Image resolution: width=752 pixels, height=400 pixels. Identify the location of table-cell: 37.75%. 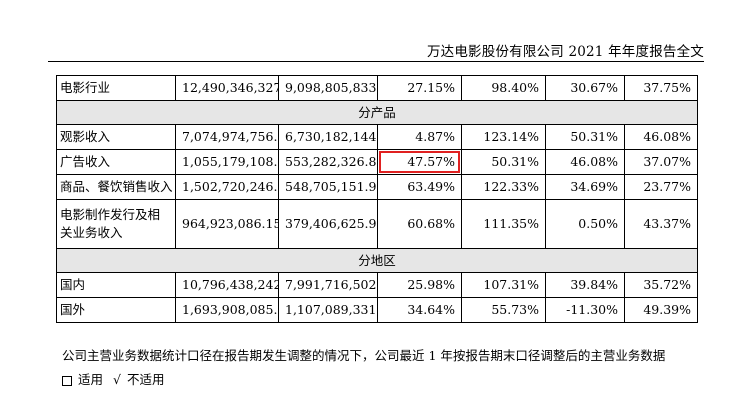
(661, 88).